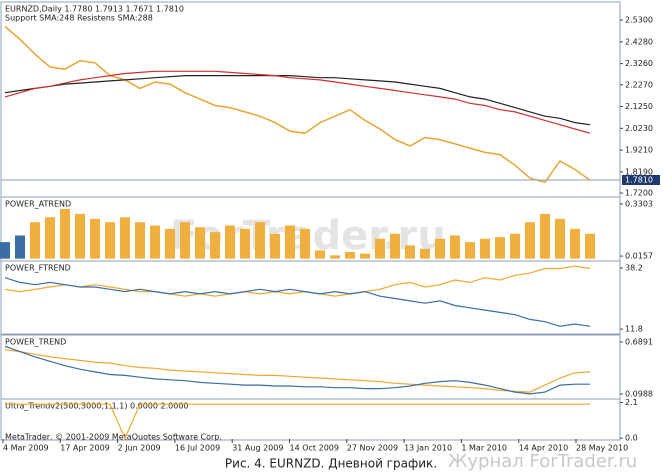 This screenshot has height=473, width=663. What do you see at coordinates (639, 63) in the screenshot?
I see `y-tick-label: 2.3260` at bounding box center [639, 63].